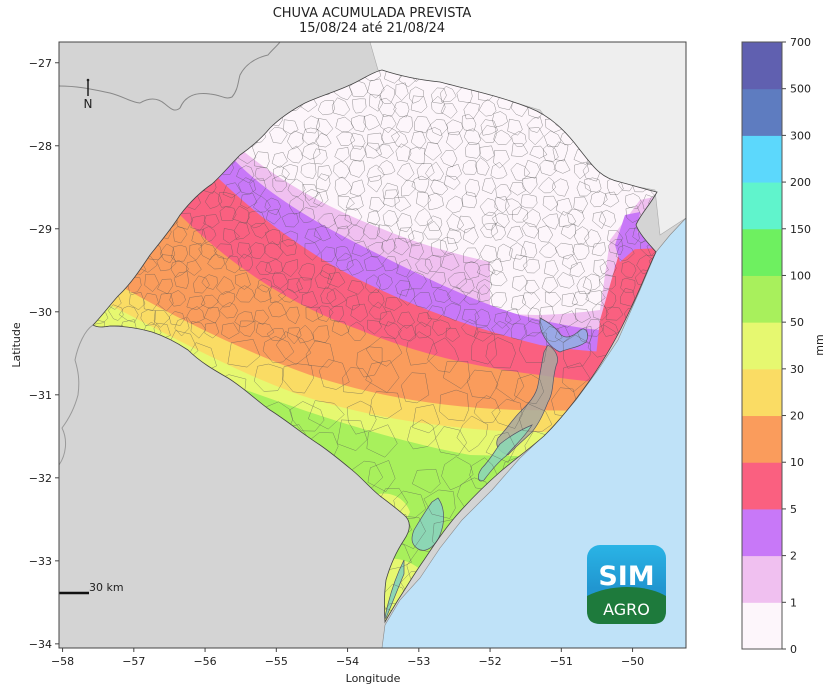 This screenshot has height=696, width=835. Describe the element at coordinates (40, 395) in the screenshot. I see `y-tick-label: −31` at that location.